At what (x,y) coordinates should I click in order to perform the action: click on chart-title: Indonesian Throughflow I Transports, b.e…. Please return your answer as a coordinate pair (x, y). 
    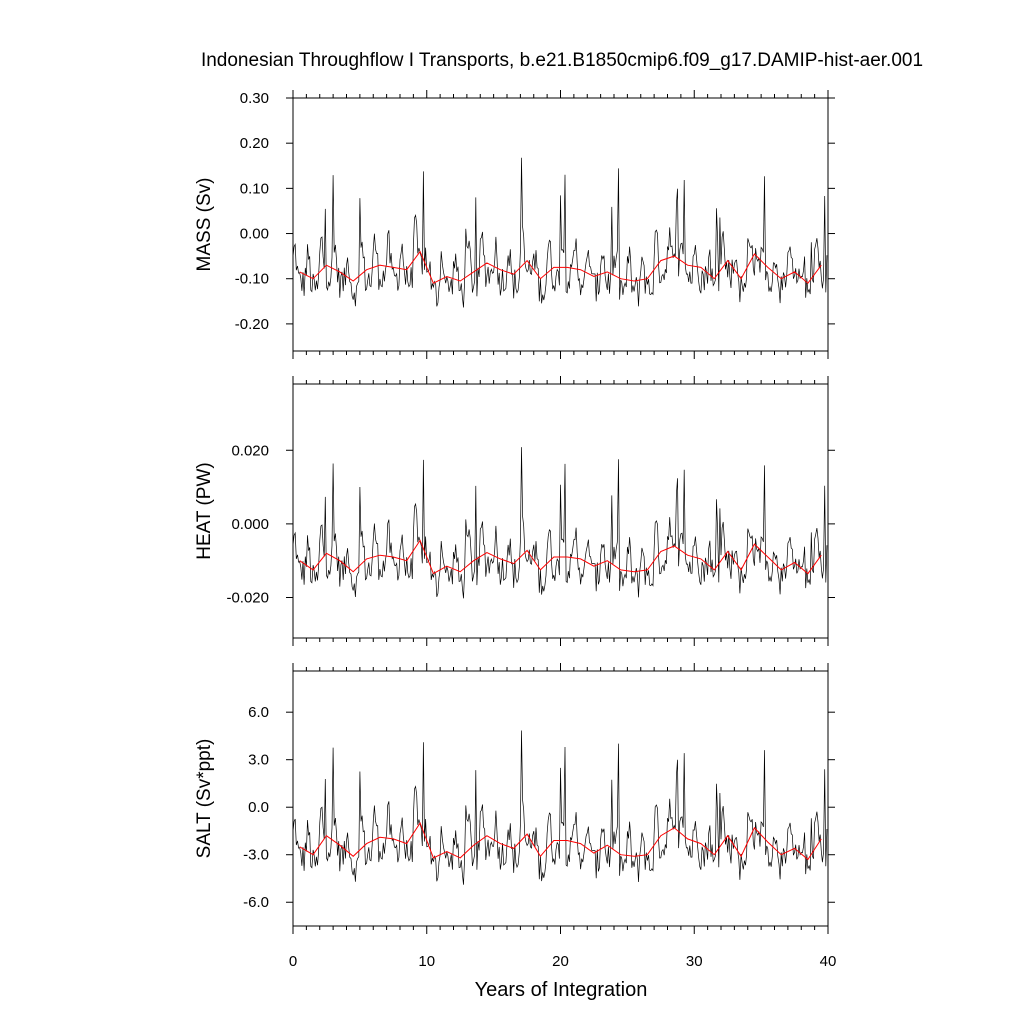
    Looking at the image, I should click on (562, 60).